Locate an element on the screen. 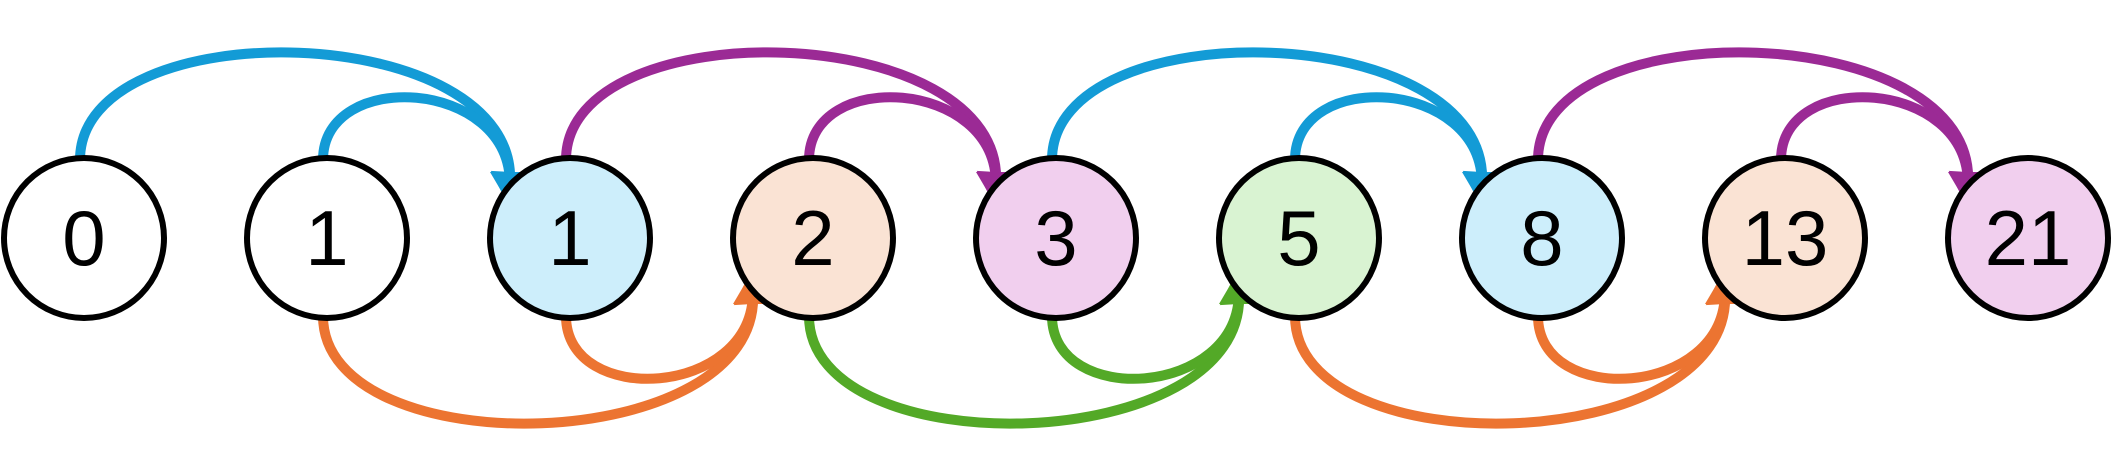 This screenshot has height=472, width=2117. node-value: 0 is located at coordinates (83, 238).